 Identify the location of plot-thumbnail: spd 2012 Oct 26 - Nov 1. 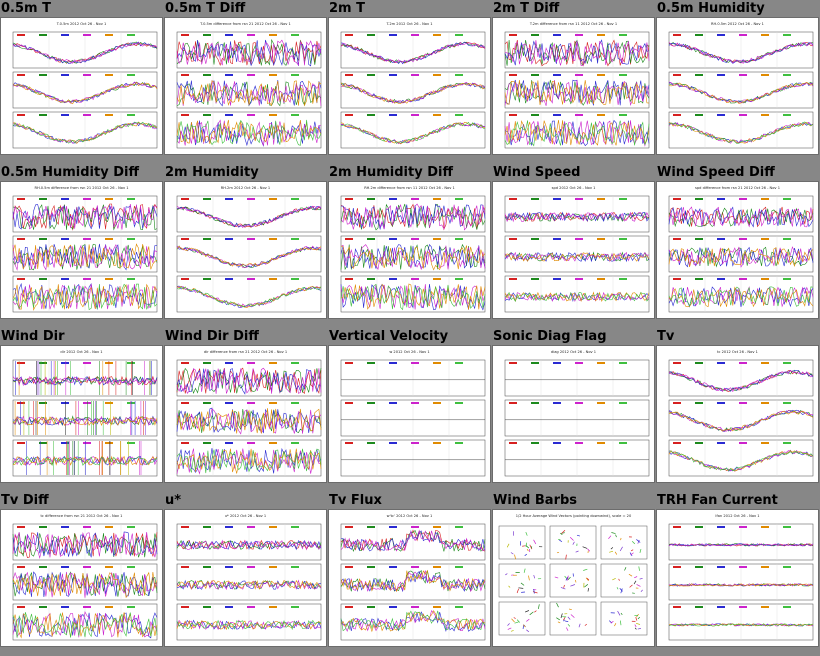
(573, 250).